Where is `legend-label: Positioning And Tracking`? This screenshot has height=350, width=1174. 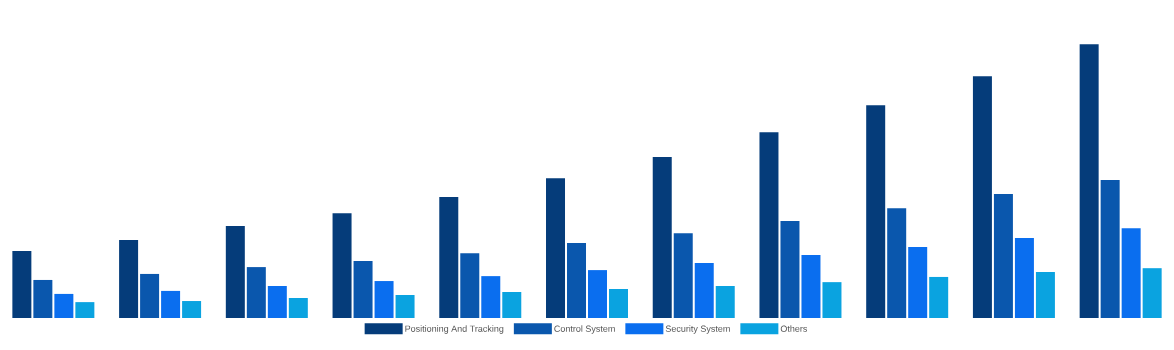
legend-label: Positioning And Tracking is located at coordinates (454, 329).